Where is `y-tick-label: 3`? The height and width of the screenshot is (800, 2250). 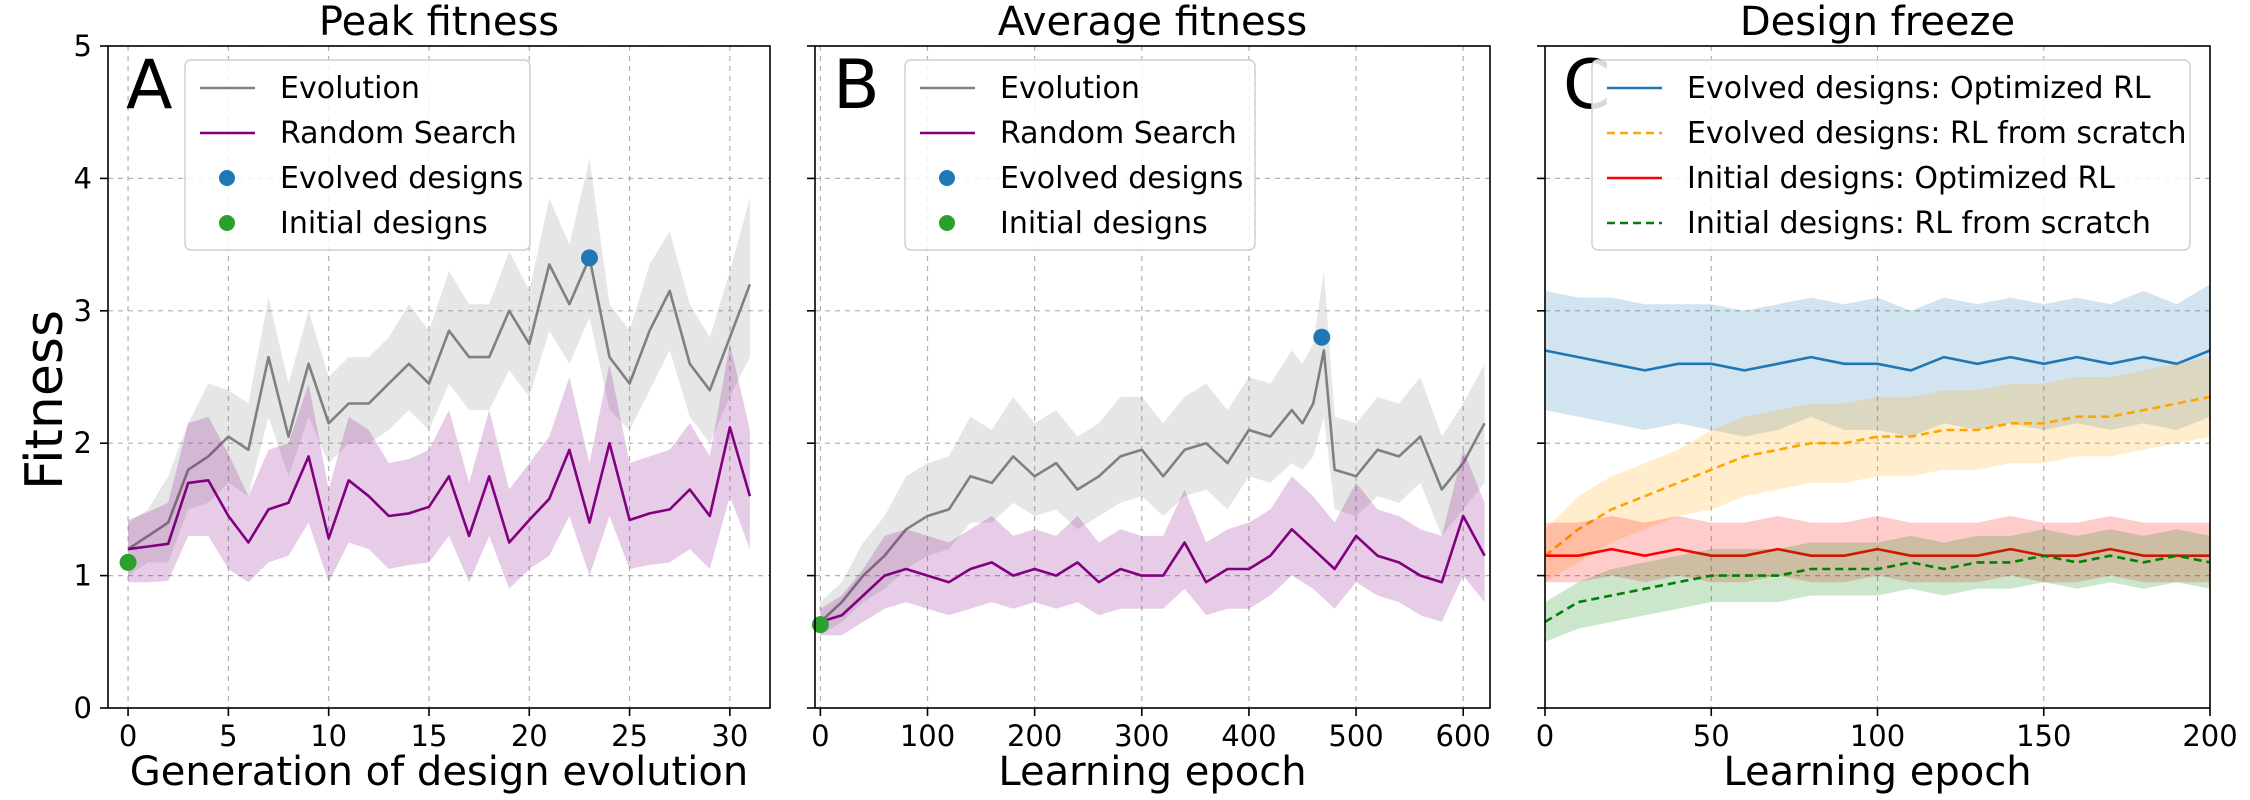 y-tick-label: 3 is located at coordinates (83, 311).